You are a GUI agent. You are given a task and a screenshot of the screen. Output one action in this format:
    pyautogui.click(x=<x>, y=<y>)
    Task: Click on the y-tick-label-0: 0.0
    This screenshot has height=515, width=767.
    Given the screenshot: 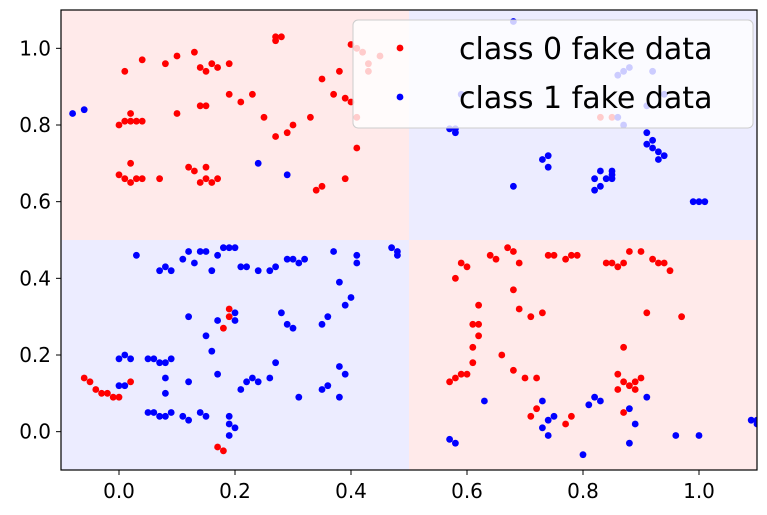 What is the action you would take?
    pyautogui.click(x=35, y=432)
    